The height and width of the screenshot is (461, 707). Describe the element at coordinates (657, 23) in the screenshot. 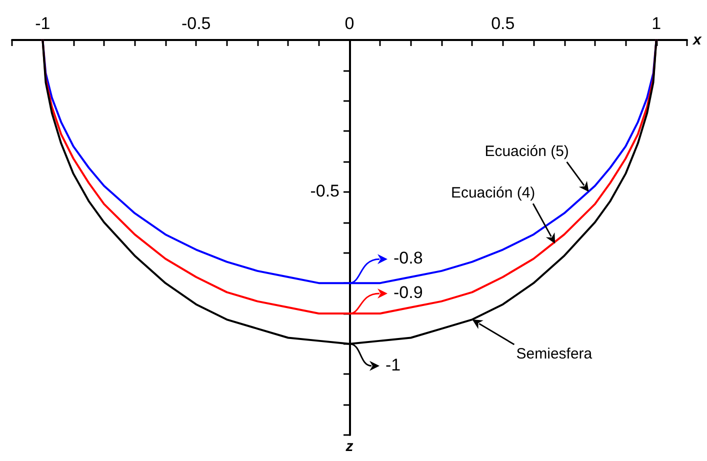

I see `x-tick-label: 1` at that location.